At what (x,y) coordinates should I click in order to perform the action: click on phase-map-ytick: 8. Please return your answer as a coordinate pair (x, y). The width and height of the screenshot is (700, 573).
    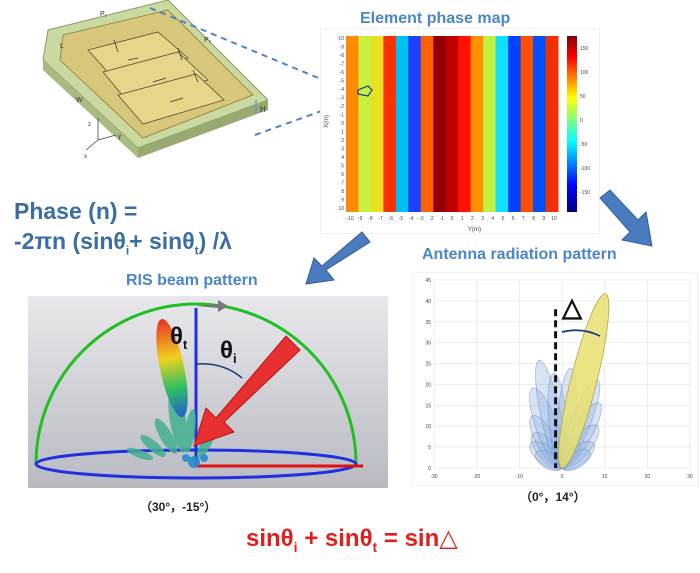
    Looking at the image, I should click on (342, 192).